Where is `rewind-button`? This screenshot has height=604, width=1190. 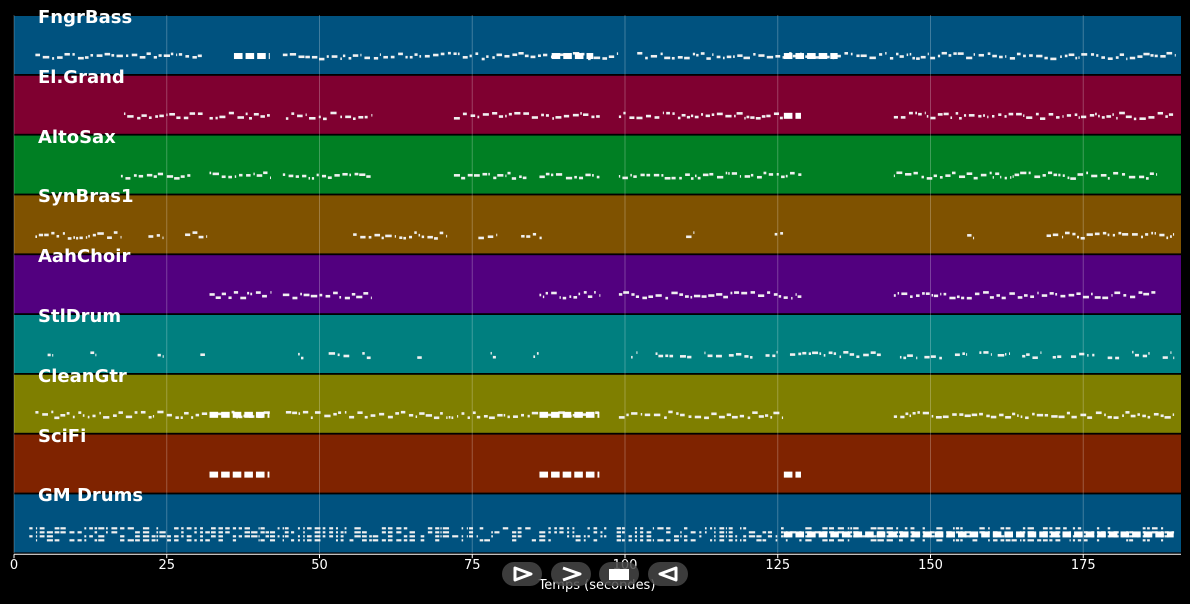
rewind-button is located at coordinates (668, 574).